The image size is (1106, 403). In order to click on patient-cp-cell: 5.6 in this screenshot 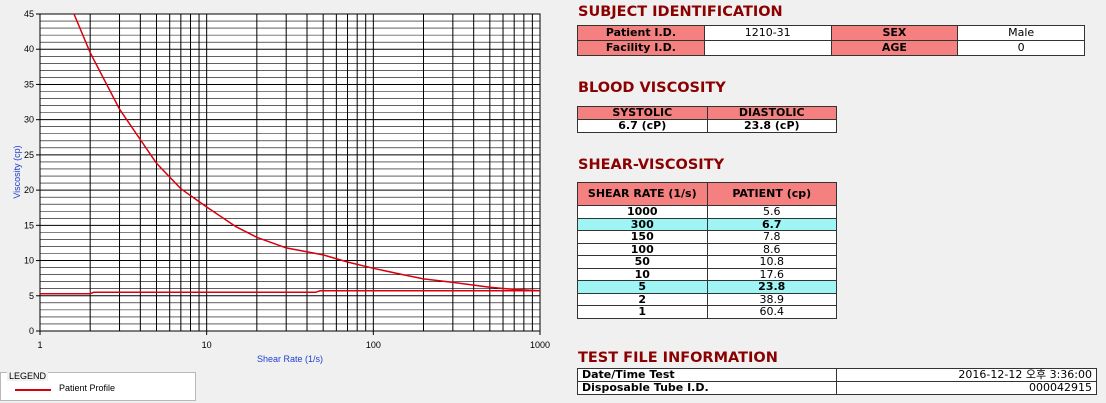, I will do `click(771, 212)`.